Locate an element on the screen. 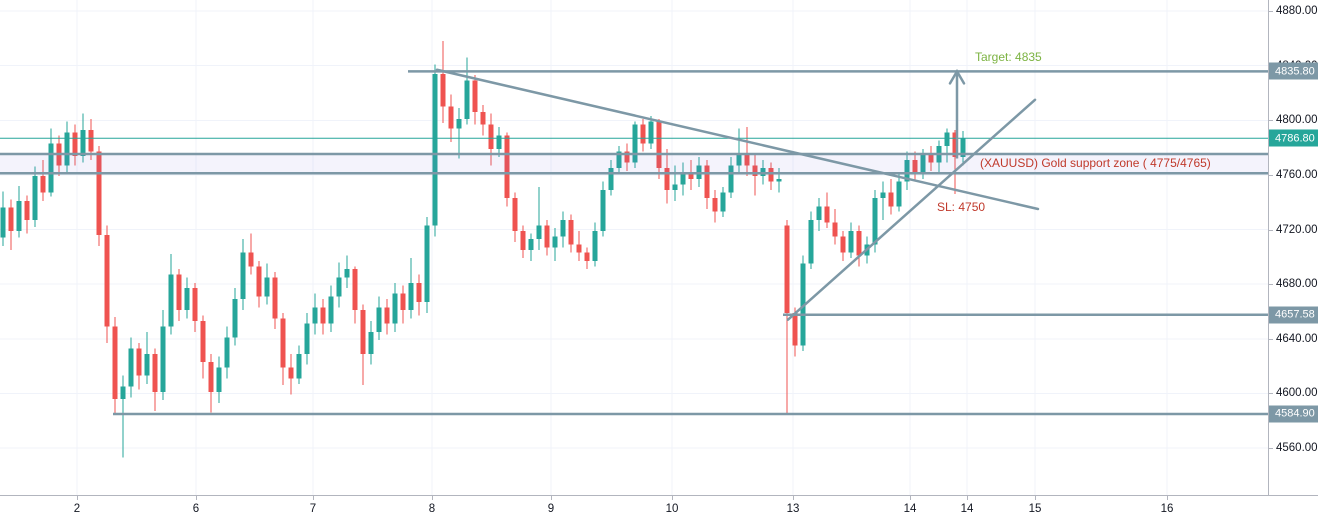  price-axis-label: 4720.00 is located at coordinates (1297, 229).